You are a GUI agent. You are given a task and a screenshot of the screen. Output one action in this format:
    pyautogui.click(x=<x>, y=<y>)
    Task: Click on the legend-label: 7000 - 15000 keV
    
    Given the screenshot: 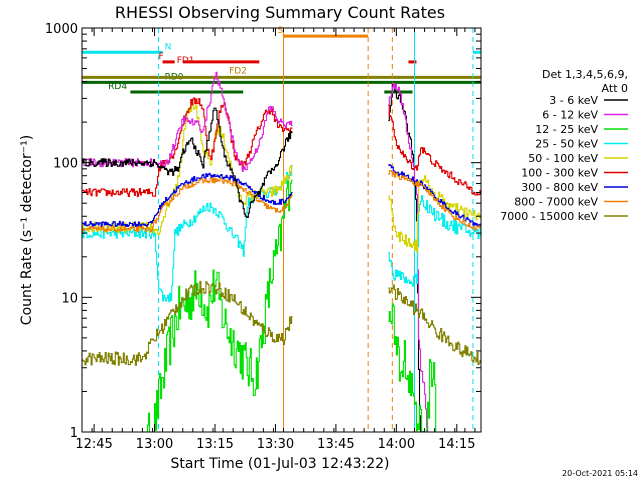 What is the action you would take?
    pyautogui.click(x=549, y=216)
    